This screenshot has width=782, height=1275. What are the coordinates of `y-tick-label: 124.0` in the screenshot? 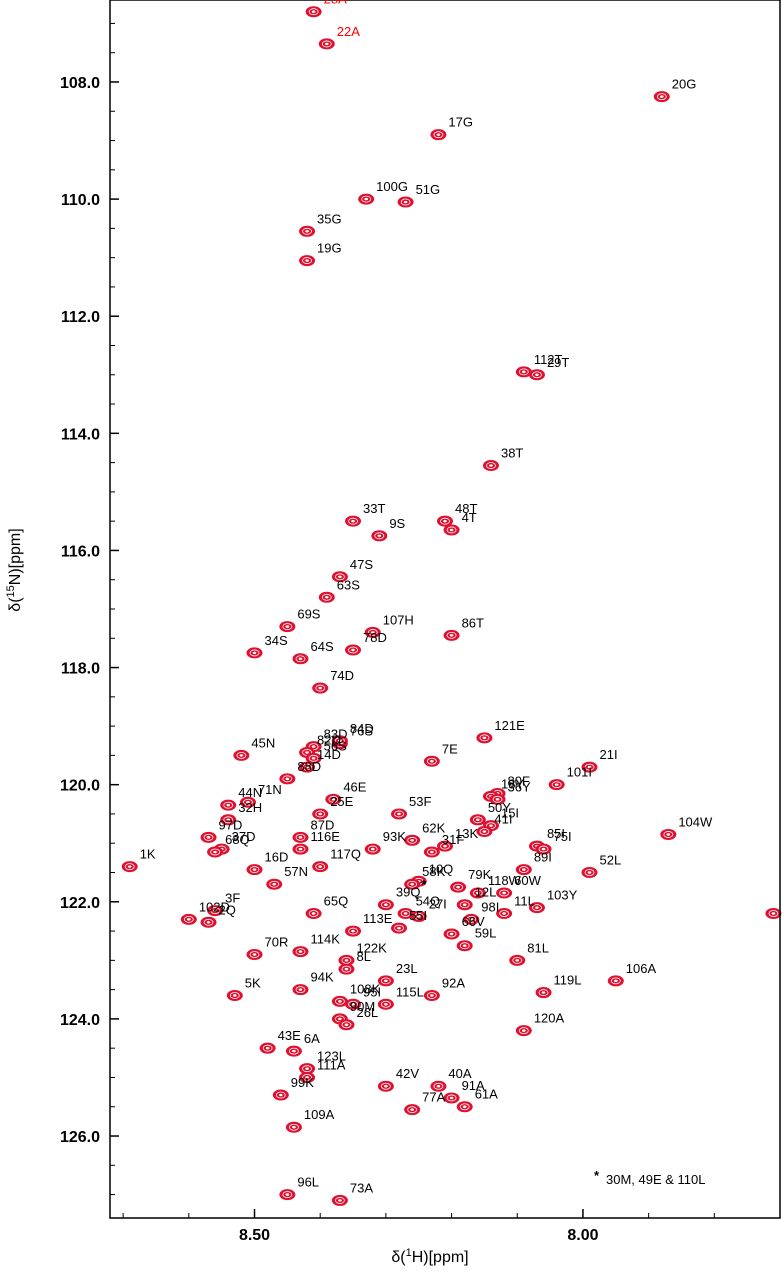 It's located at (80, 1020).